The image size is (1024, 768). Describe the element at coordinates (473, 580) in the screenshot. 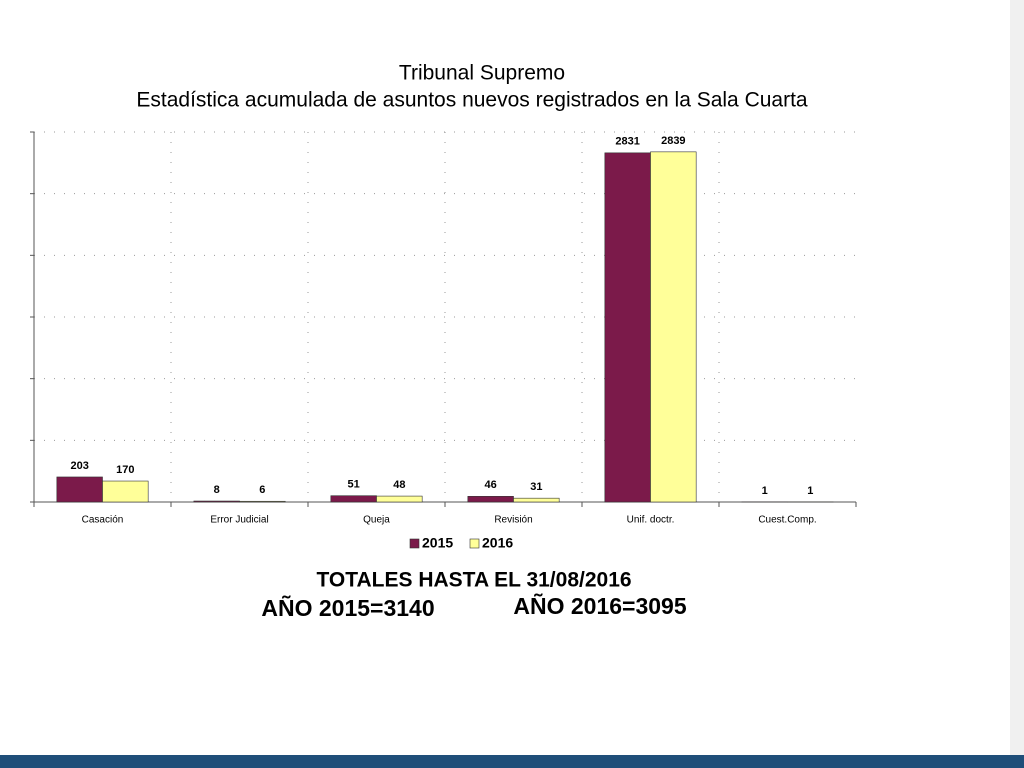

I see `annotation: TOTALES HASTA EL 31/08/2016` at that location.